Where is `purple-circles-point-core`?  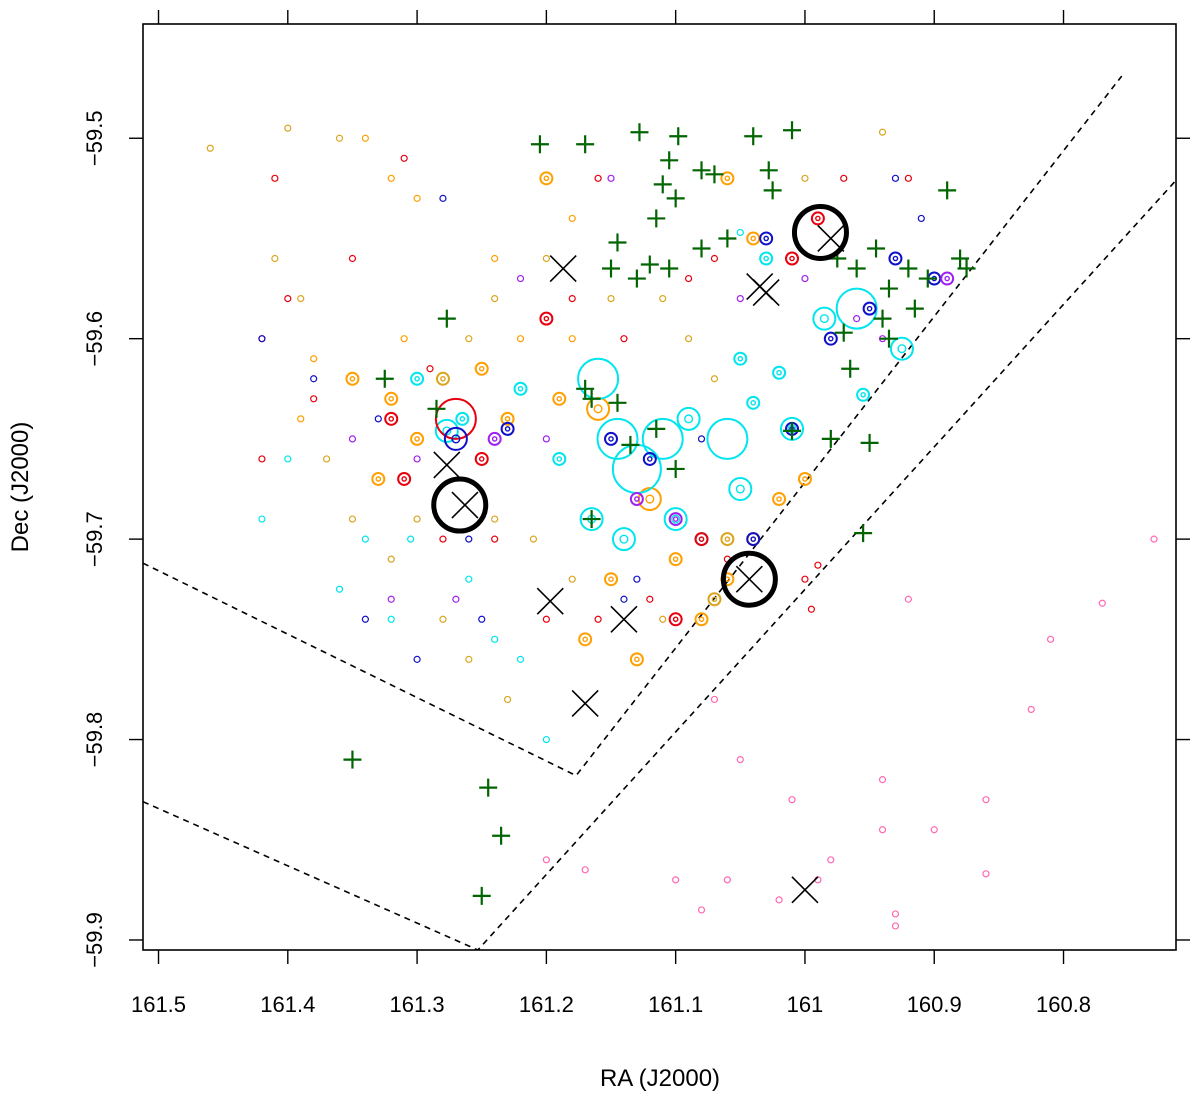
purple-circles-point-core is located at coordinates (947, 278).